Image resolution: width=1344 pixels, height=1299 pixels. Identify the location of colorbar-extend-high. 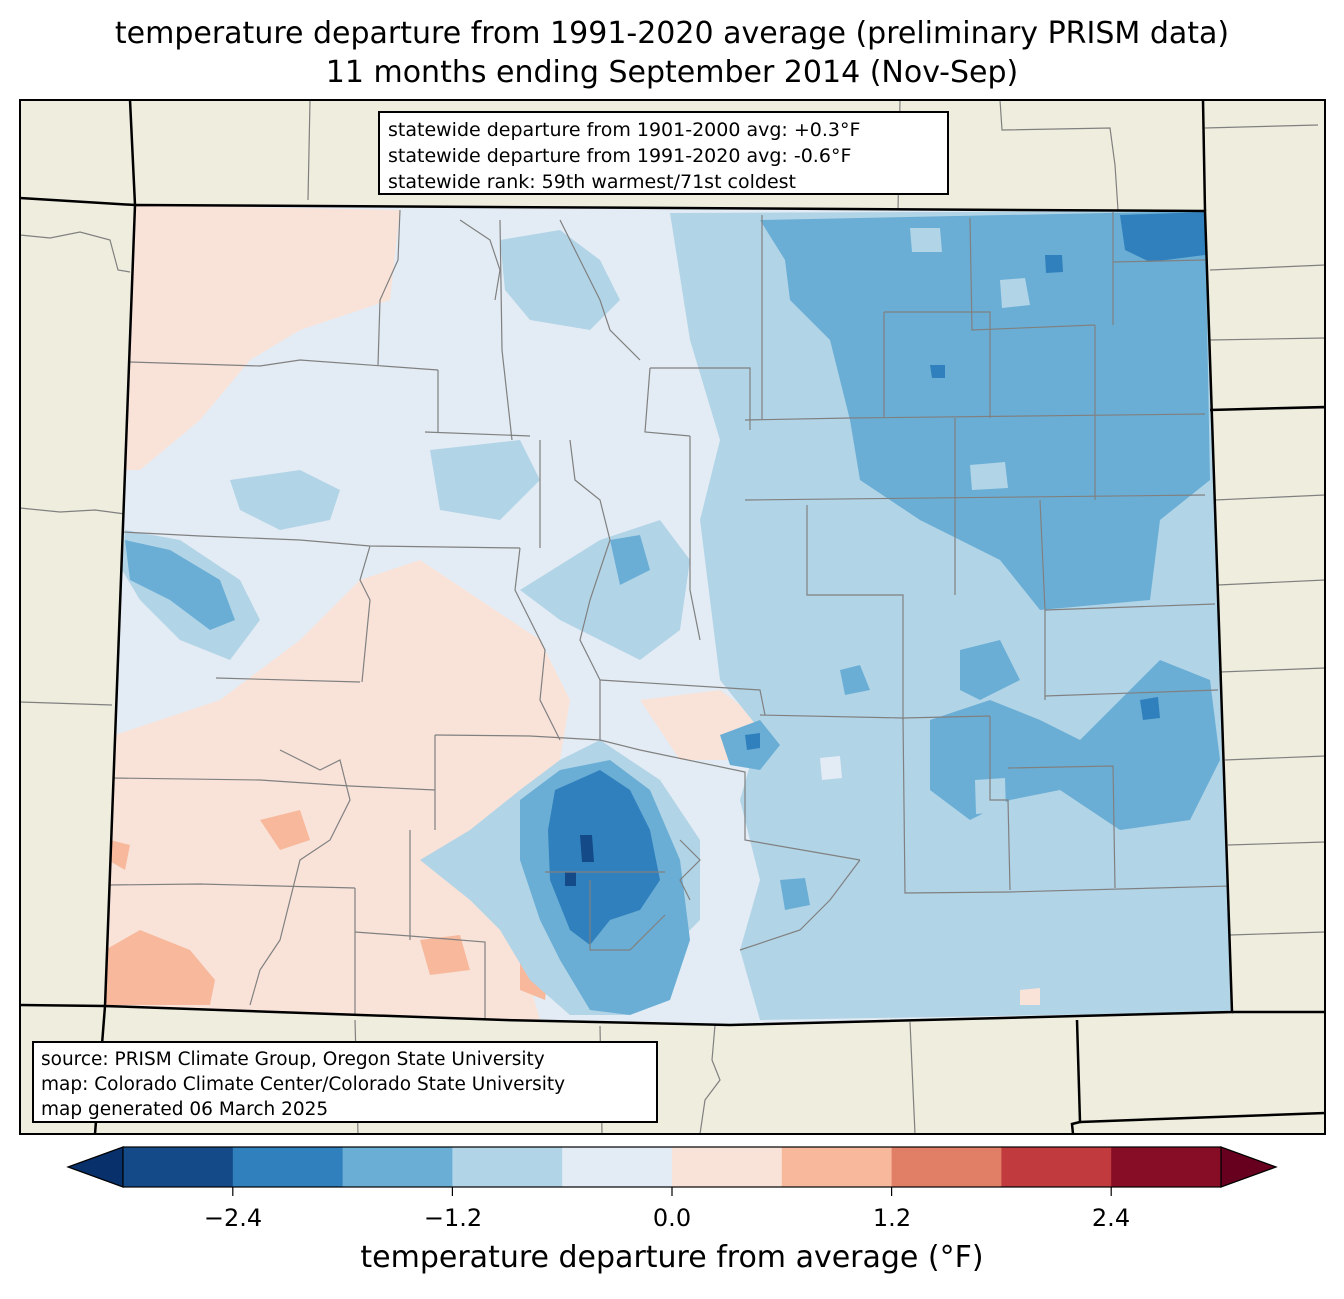
(1249, 1167).